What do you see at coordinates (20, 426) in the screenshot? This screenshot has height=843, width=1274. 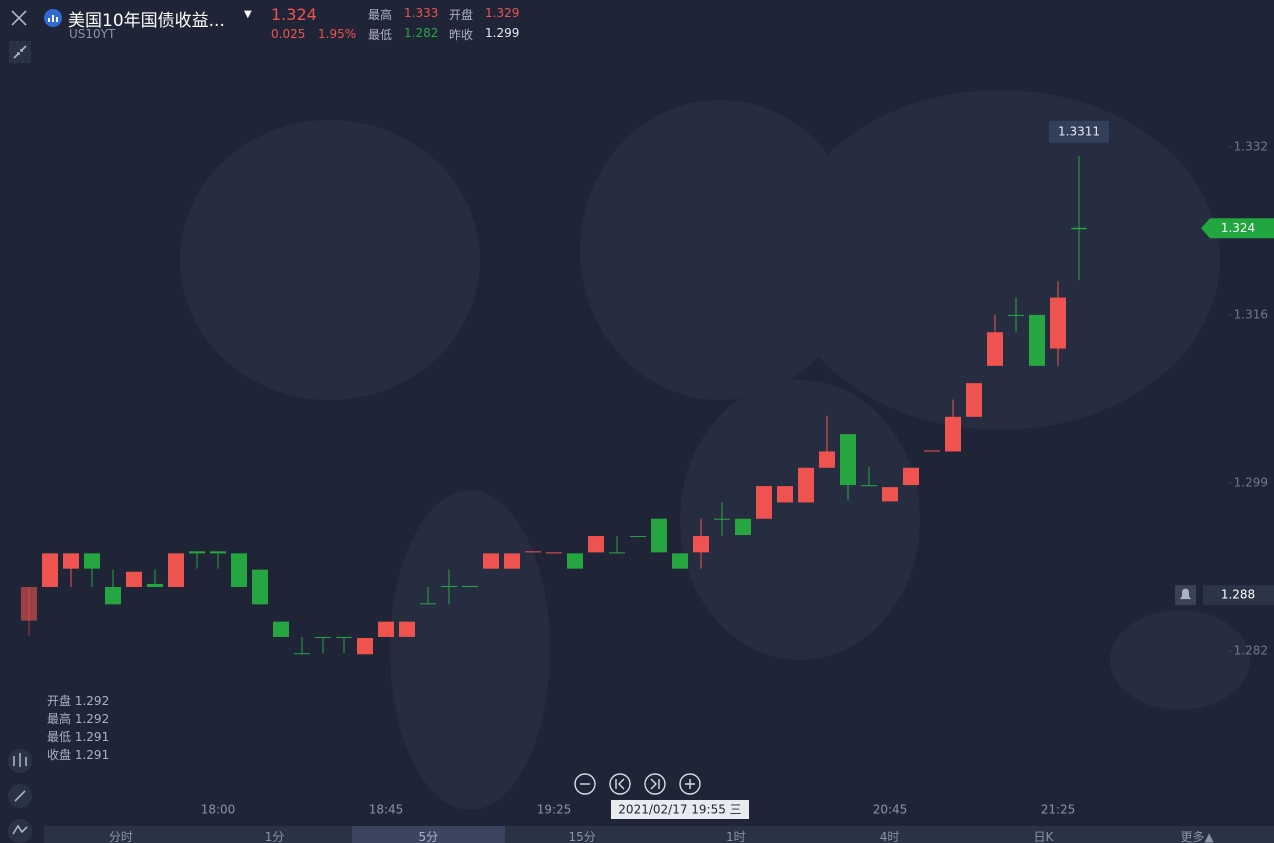 I see `toolbar-icons` at bounding box center [20, 426].